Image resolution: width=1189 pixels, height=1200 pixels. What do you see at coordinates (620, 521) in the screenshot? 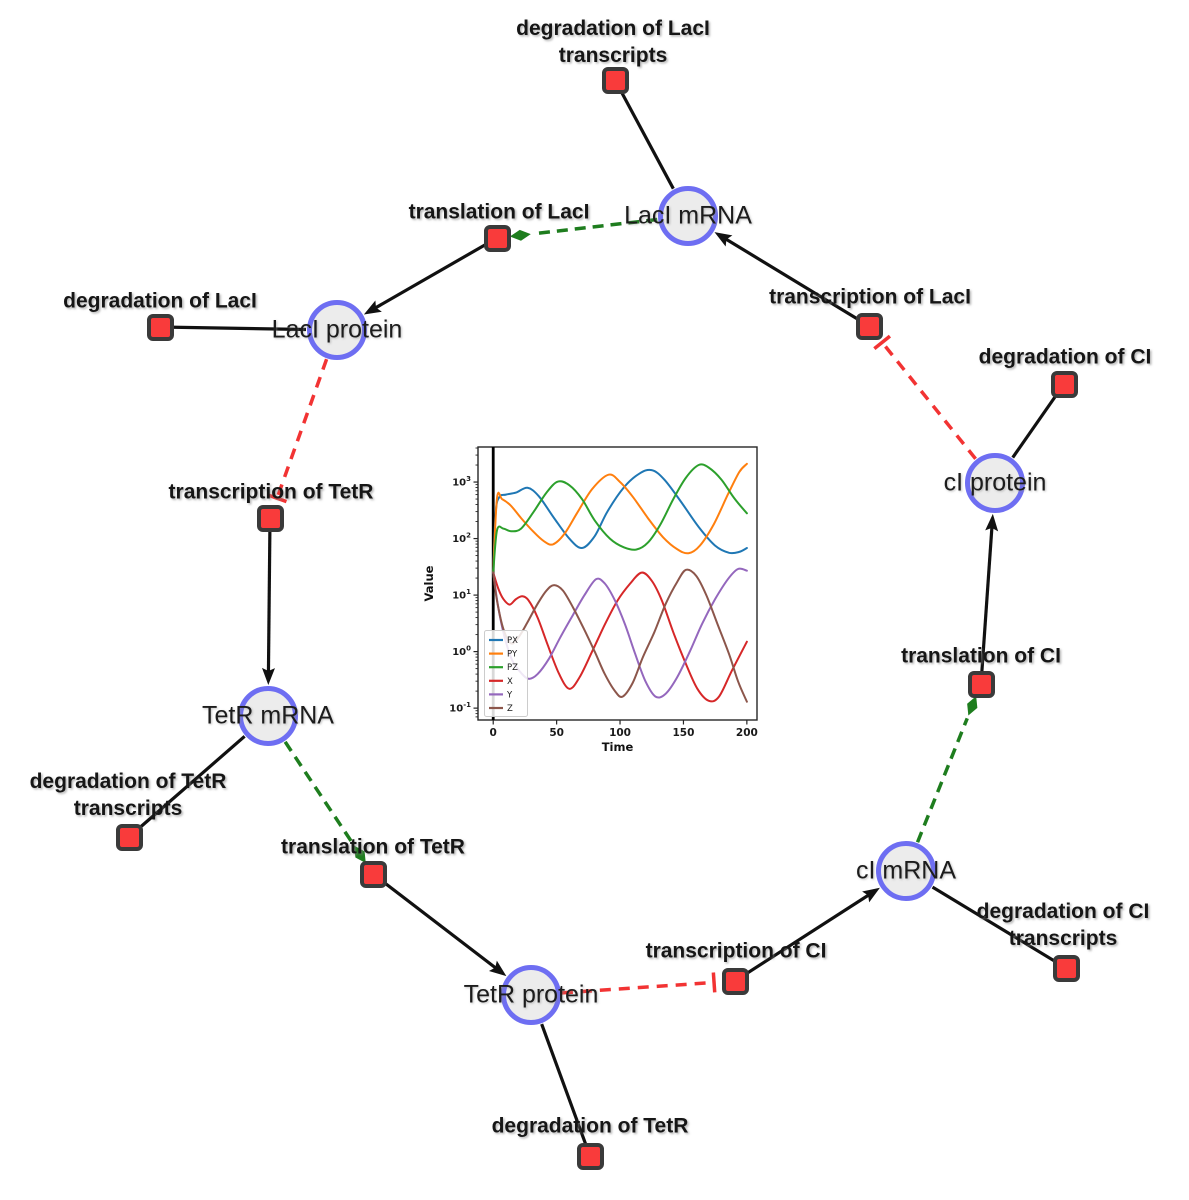
I see `chart-series-PX` at bounding box center [620, 521].